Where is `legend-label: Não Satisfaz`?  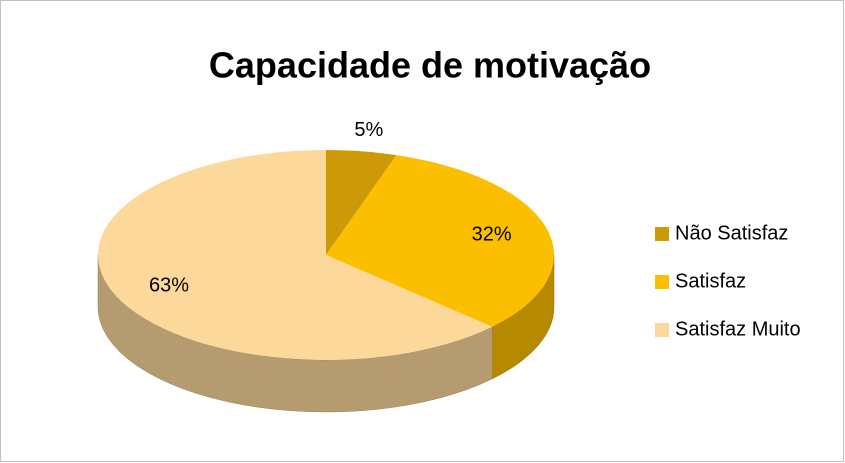 legend-label: Não Satisfaz is located at coordinates (731, 233).